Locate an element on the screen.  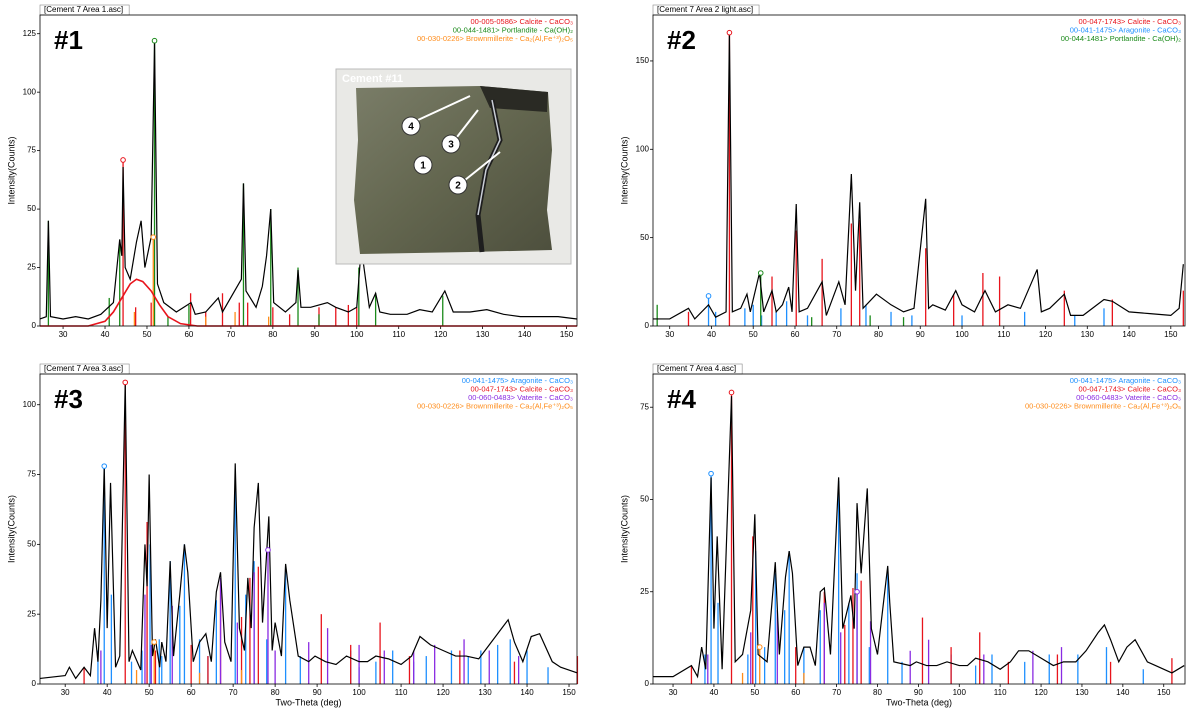
chart-title: [Cement 7 Area 3.asc] is located at coordinates (83, 368).